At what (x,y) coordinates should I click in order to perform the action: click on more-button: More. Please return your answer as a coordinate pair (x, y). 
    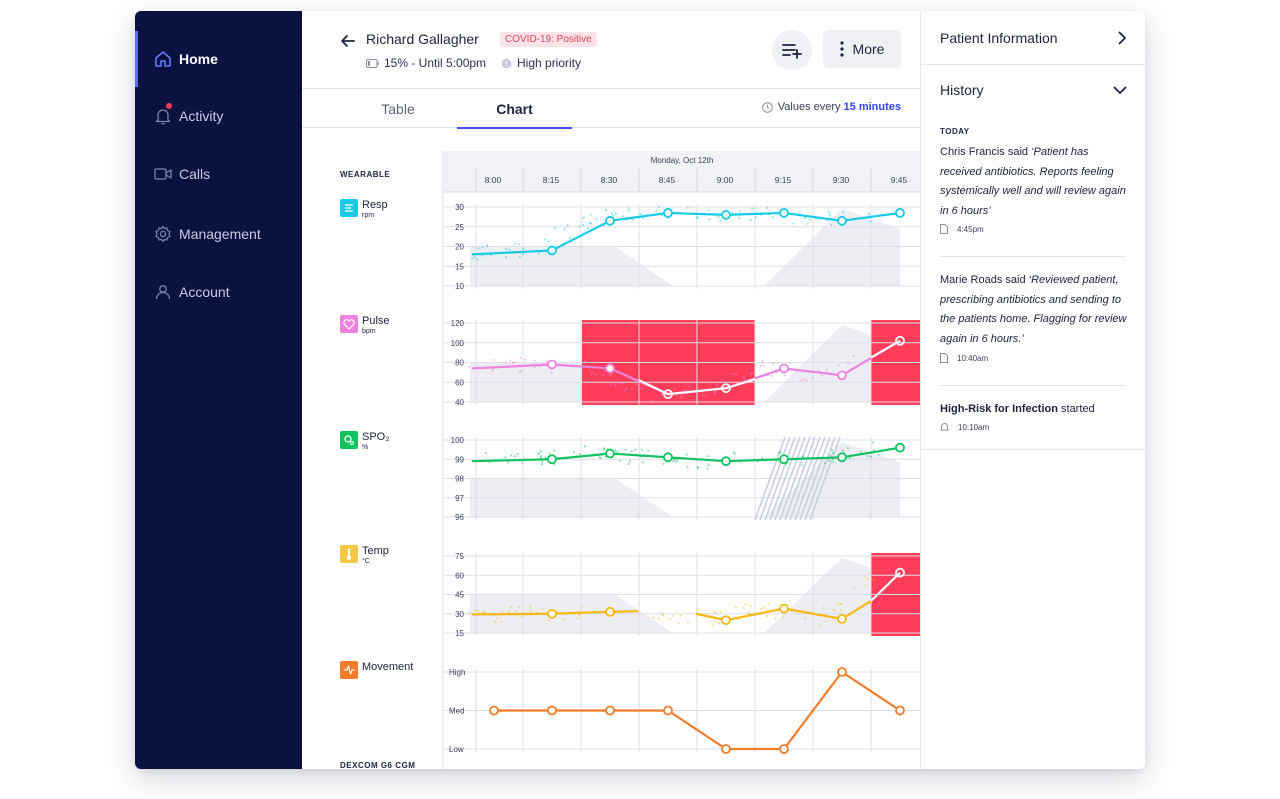
    Looking at the image, I should click on (862, 49).